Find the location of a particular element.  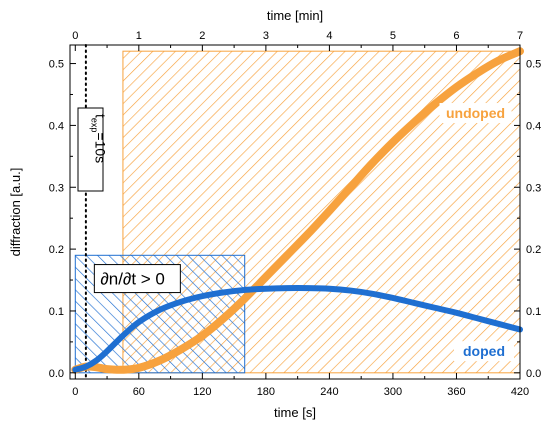

x-bottom-tick-label: 360 is located at coordinates (456, 392).